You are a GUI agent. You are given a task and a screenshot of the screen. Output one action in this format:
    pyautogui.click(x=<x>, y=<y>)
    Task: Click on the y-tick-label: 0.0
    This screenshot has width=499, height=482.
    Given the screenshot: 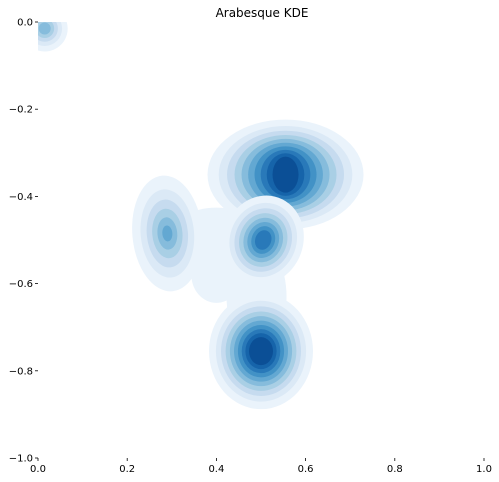 What is the action you would take?
    pyautogui.click(x=25, y=23)
    